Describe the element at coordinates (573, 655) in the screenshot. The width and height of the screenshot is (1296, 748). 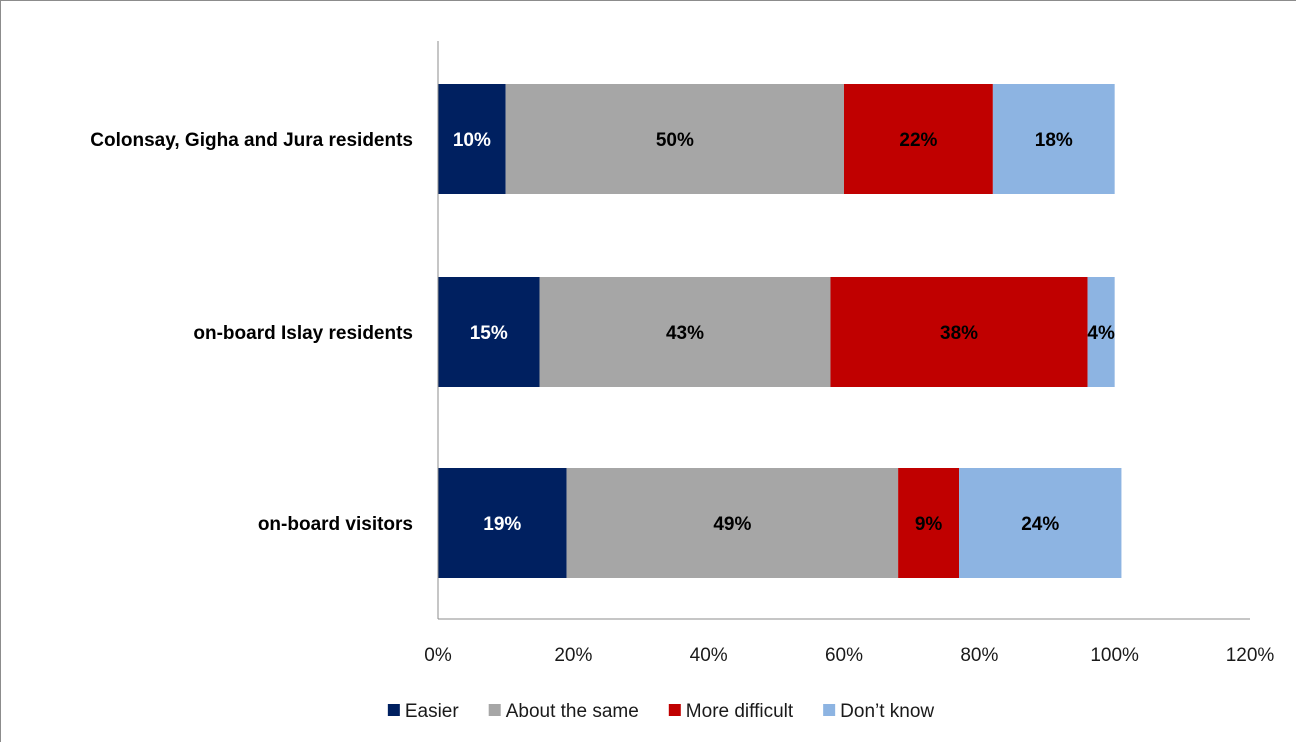
I see `x-tick-label-20: 20%` at that location.